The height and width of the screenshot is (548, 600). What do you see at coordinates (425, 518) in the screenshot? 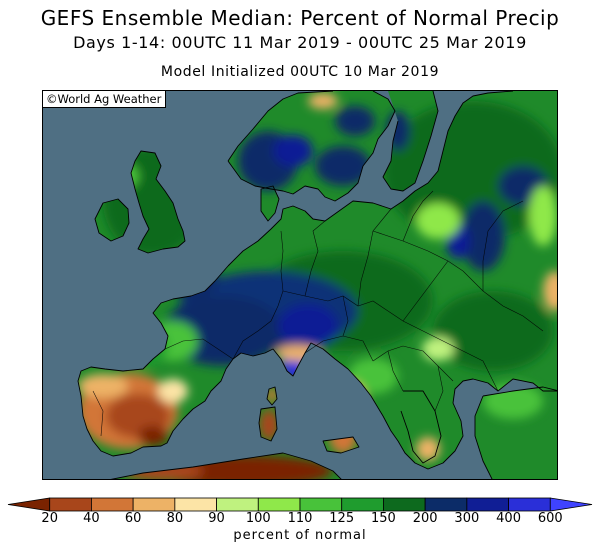
I see `colorbar-tick-label: 200` at bounding box center [425, 518].